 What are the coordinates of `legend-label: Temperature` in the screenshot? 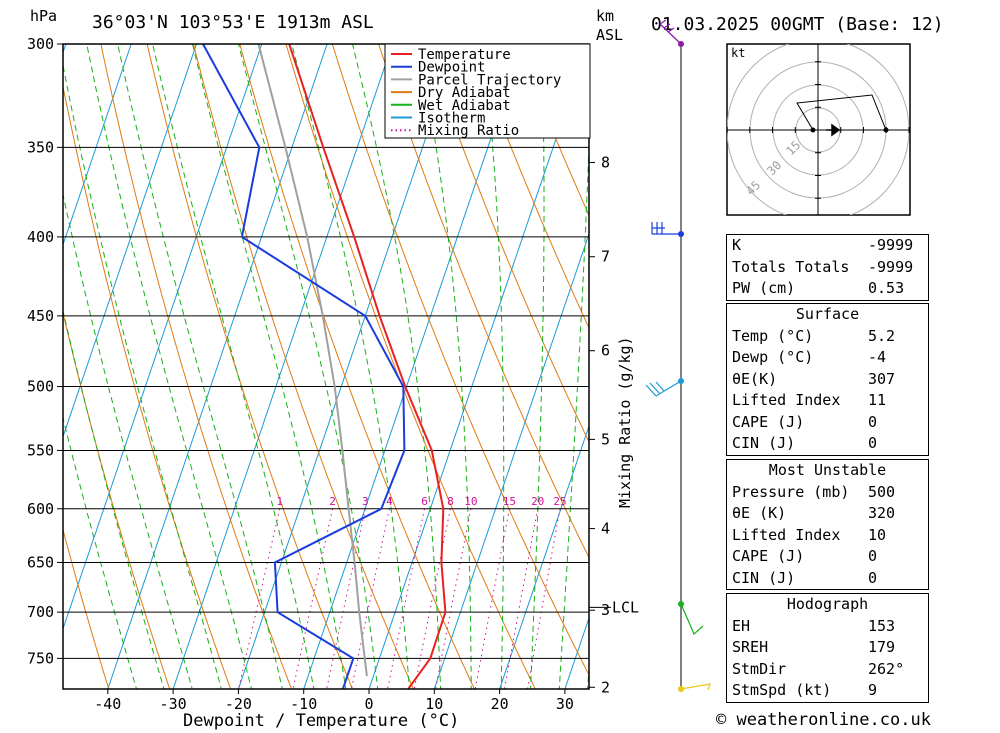 It's located at (464, 55).